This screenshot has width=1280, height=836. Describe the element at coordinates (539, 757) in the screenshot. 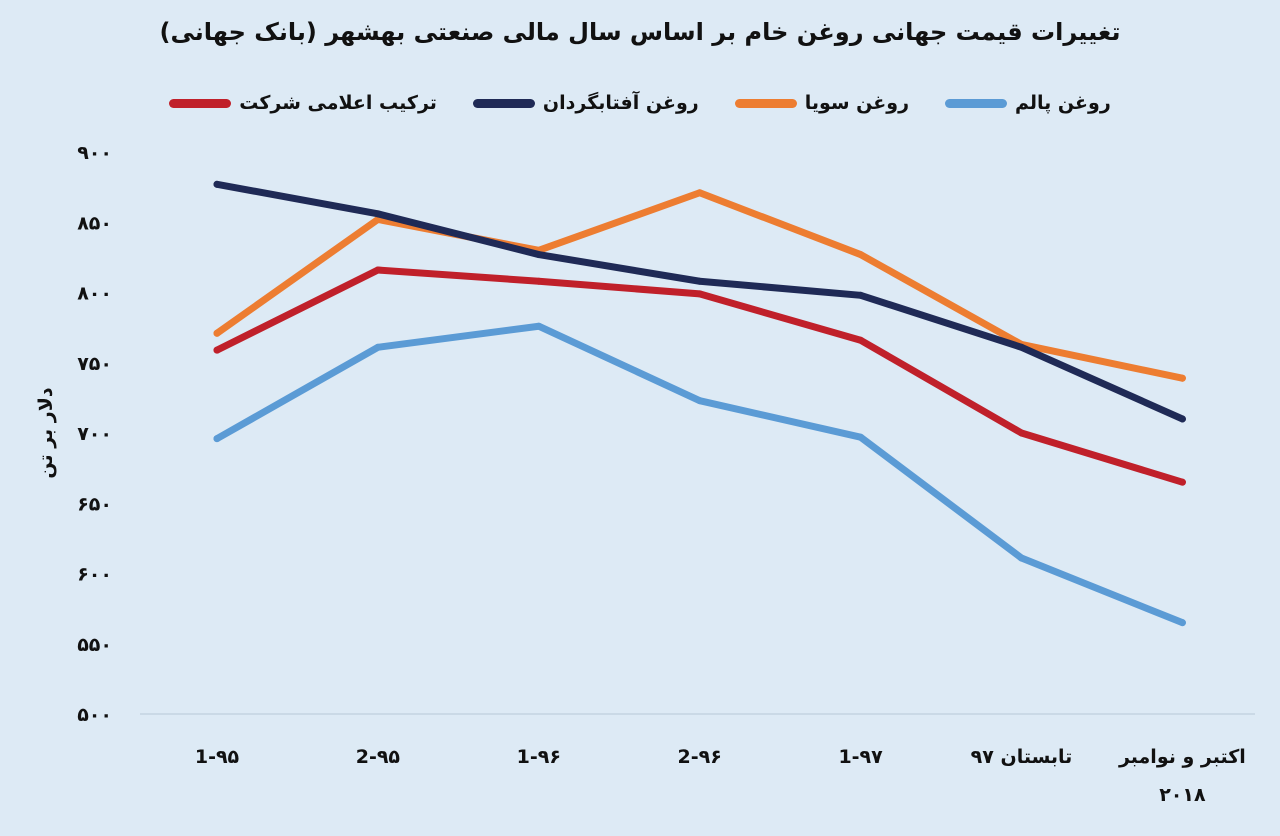

I see `x-tick-label: 1-۹۶` at that location.